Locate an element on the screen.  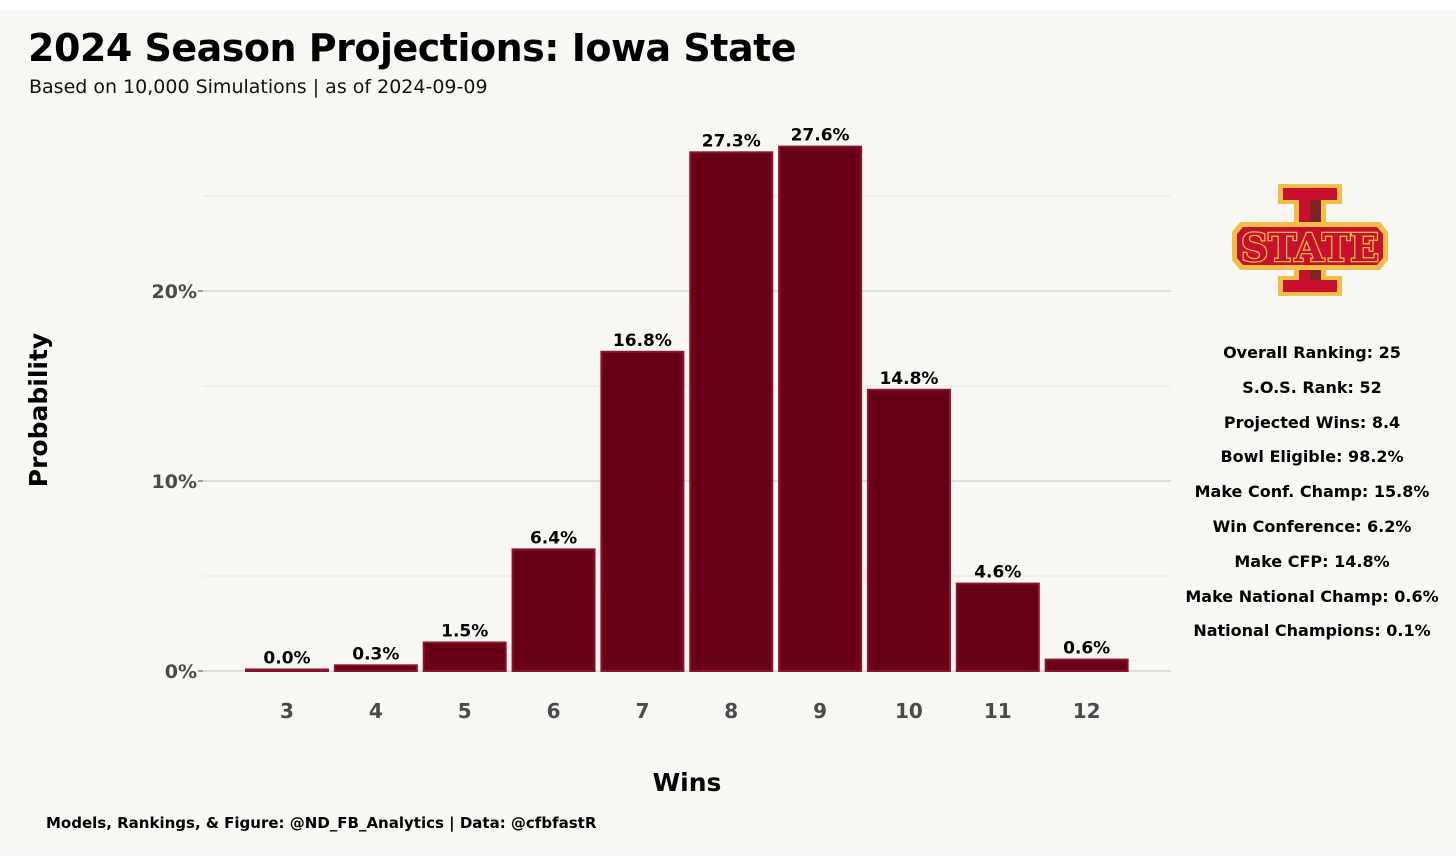
x-tick-label: 12 is located at coordinates (1087, 711).